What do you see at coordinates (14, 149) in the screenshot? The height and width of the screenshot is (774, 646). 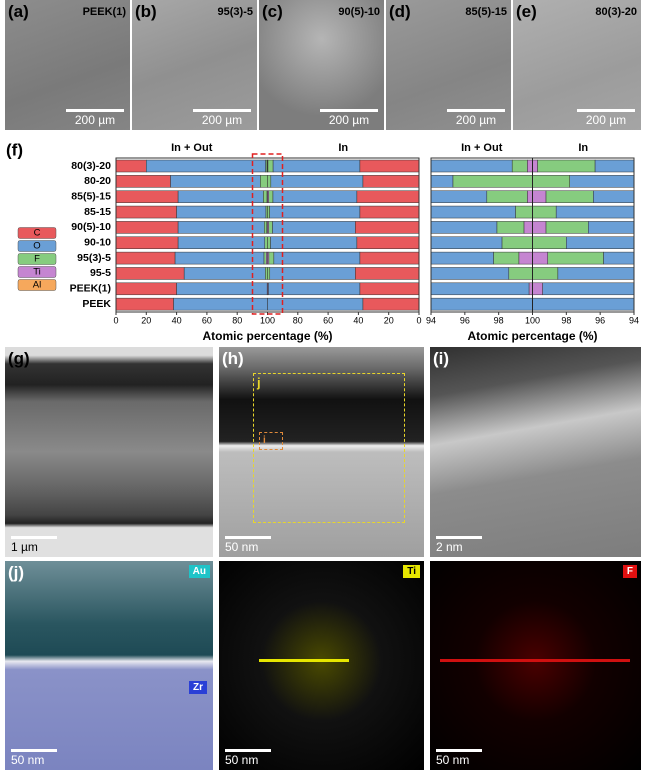 I see `panel-label: (f)` at bounding box center [14, 149].